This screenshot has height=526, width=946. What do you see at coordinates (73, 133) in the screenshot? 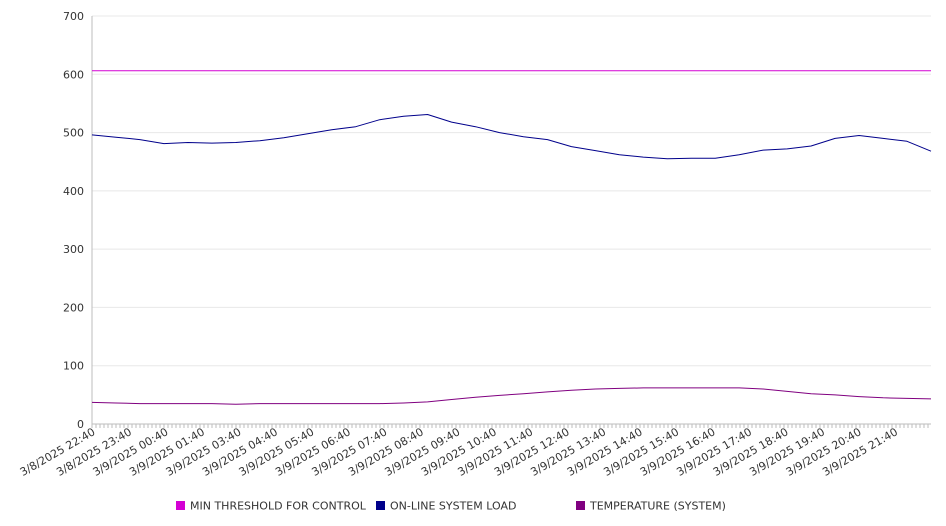
I see `y-tick-label: 500` at bounding box center [73, 133].